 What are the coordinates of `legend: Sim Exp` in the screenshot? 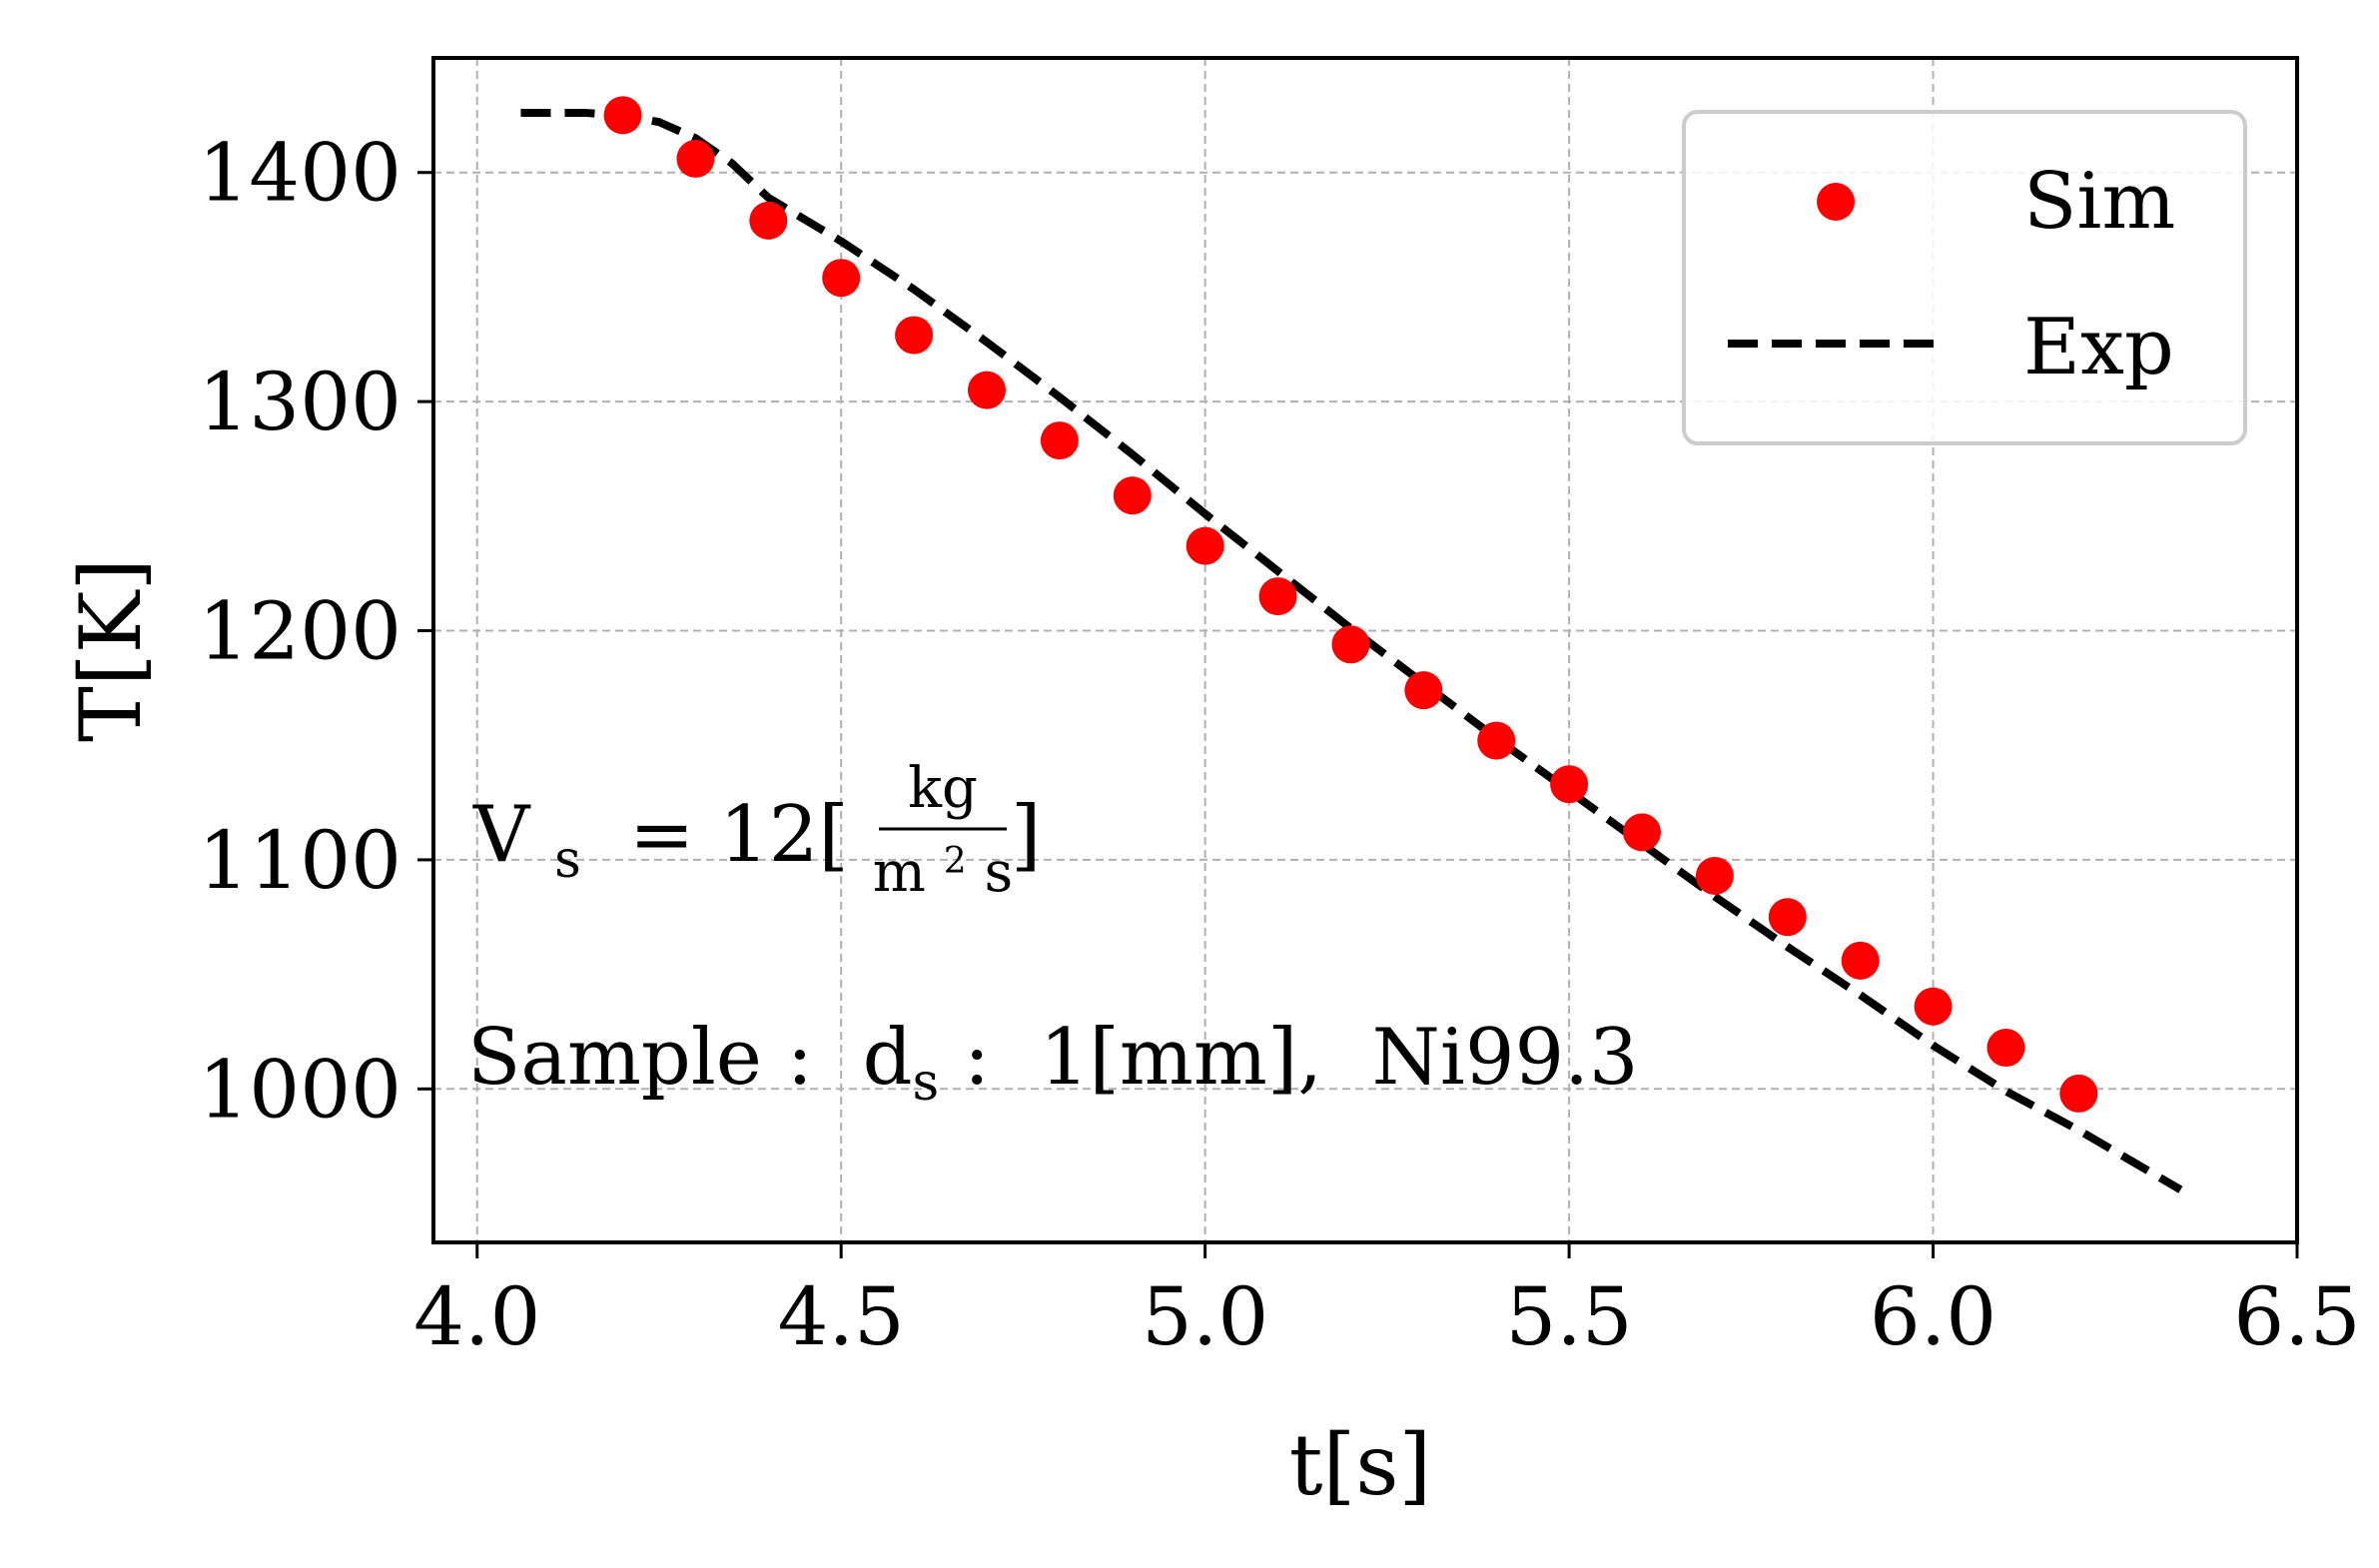 It's located at (1964, 277).